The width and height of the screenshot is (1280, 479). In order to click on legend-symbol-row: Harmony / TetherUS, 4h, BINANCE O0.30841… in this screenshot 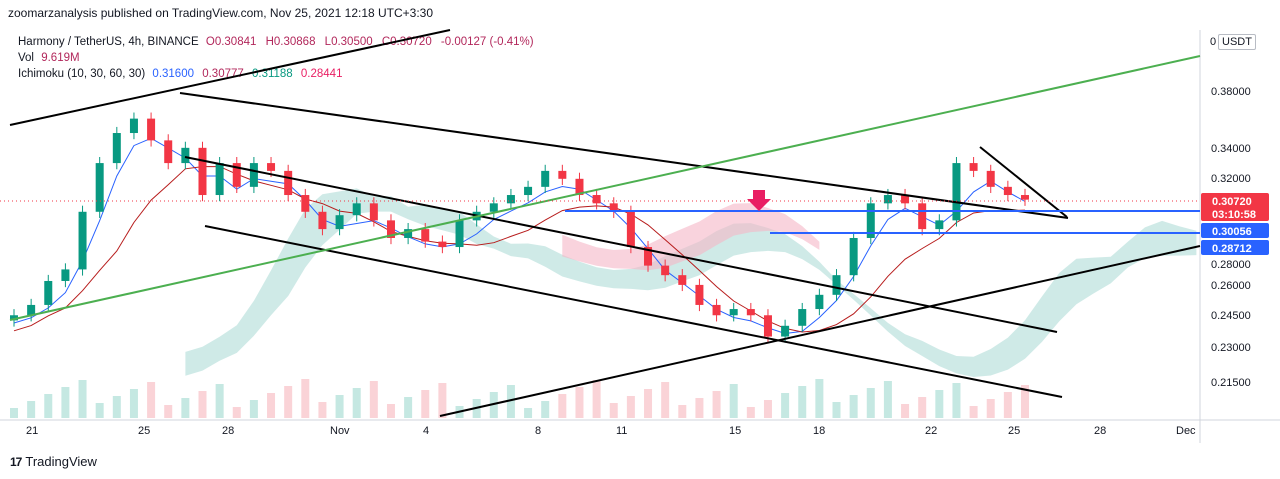, I will do `click(279, 42)`.